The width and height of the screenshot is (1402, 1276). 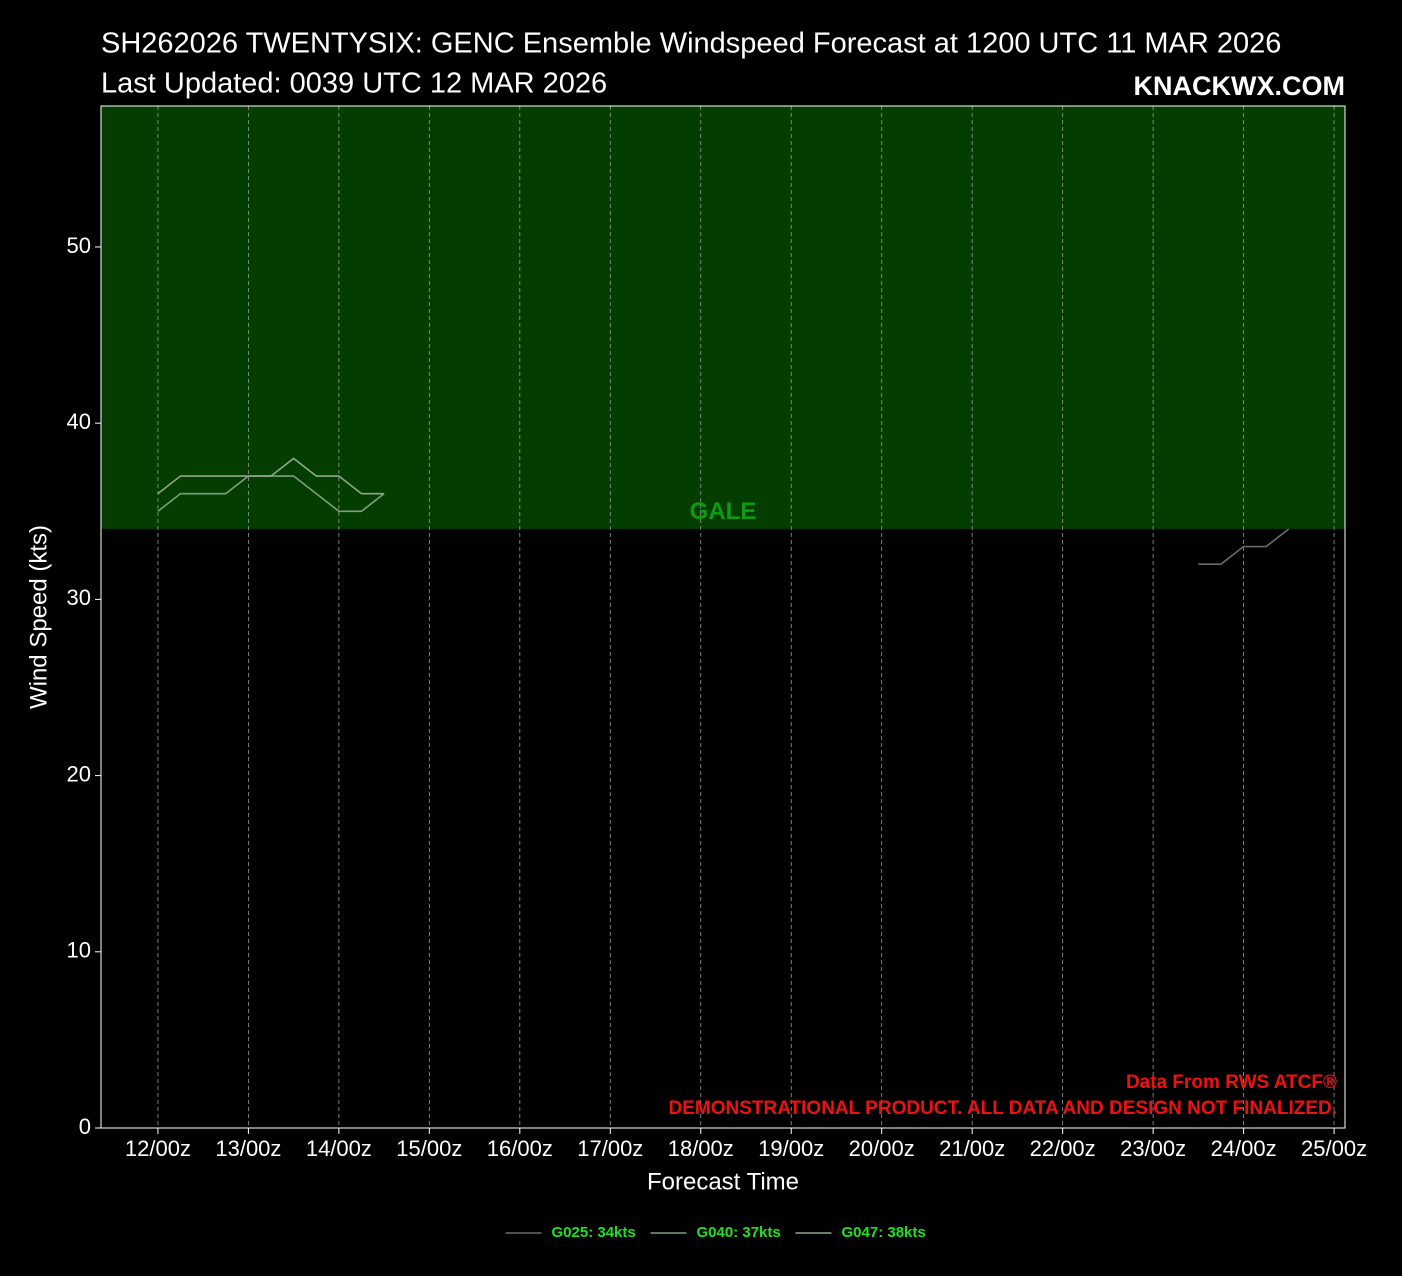 I want to click on x-tick-label: 16/00z, so click(x=520, y=1148).